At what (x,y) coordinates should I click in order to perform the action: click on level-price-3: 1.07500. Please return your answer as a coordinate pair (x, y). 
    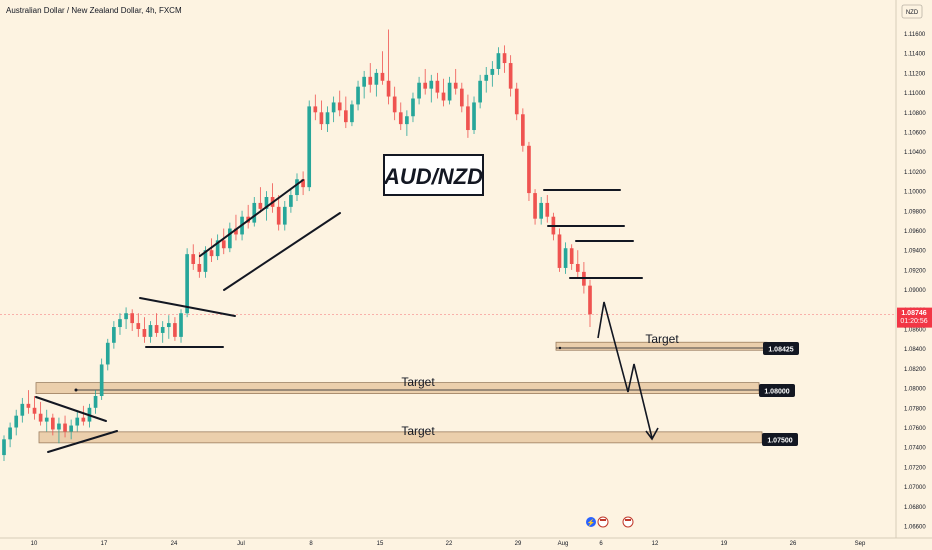
    Looking at the image, I should click on (779, 441).